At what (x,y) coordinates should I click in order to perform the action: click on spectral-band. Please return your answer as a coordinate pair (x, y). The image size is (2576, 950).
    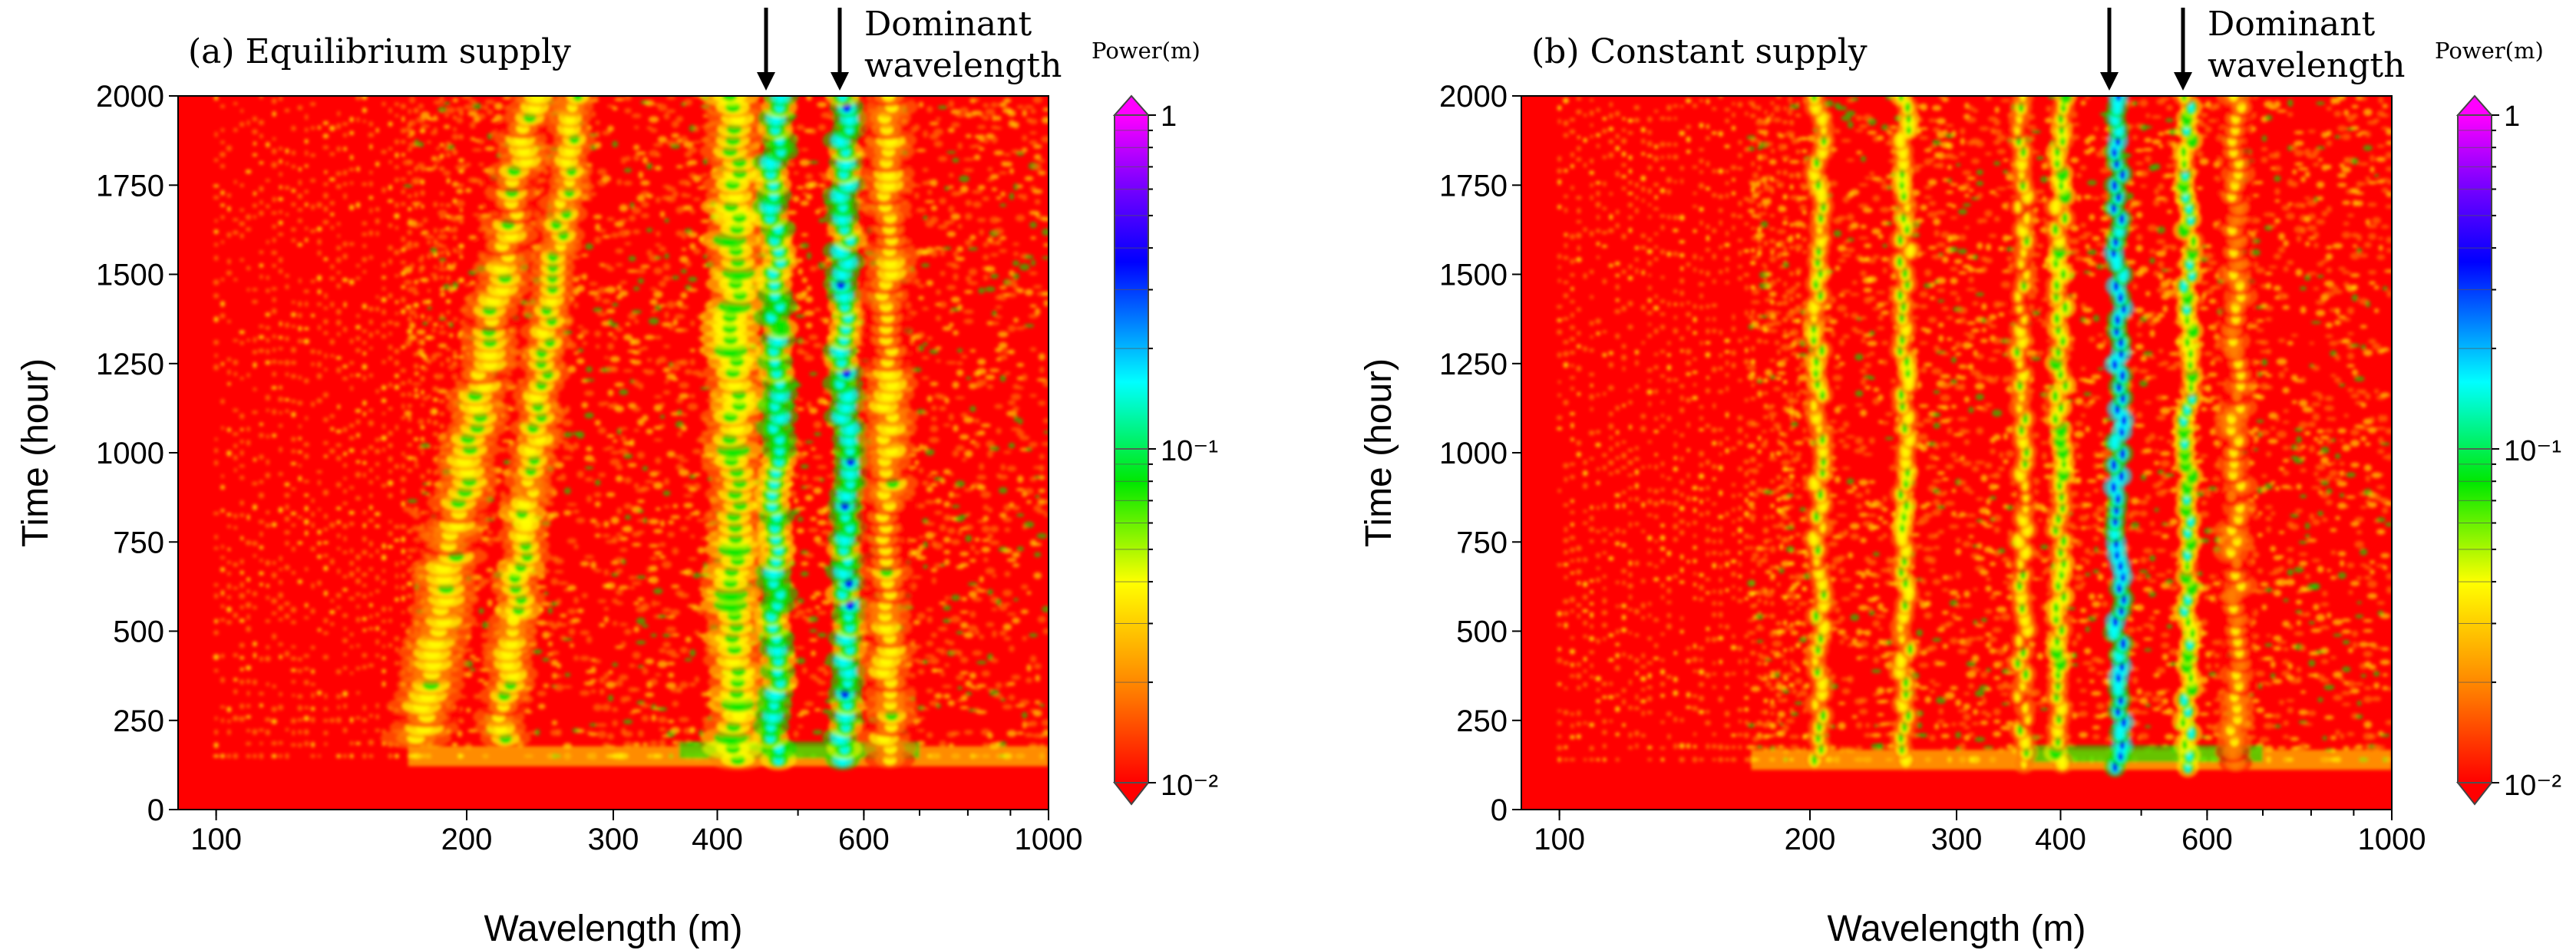
    Looking at the image, I should click on (775, 433).